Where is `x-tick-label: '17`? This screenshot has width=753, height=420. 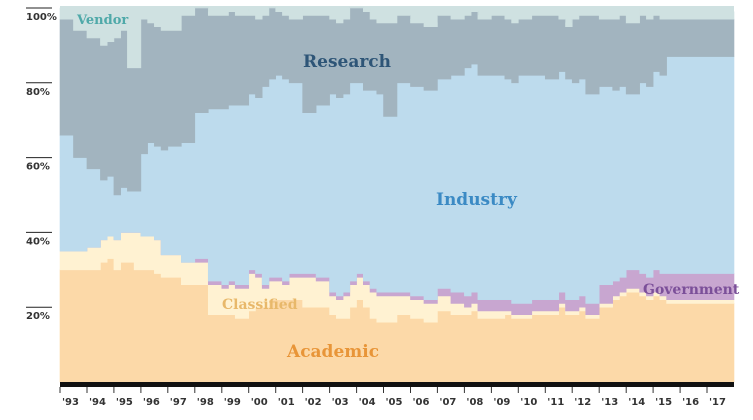 x-tick-label: '17 is located at coordinates (717, 402).